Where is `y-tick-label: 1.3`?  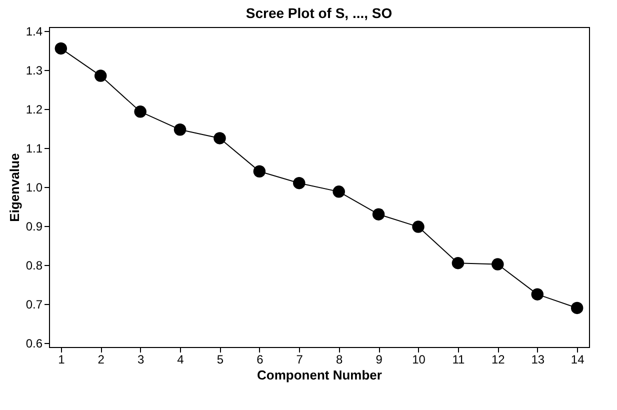 y-tick-label: 1.3 is located at coordinates (34, 70).